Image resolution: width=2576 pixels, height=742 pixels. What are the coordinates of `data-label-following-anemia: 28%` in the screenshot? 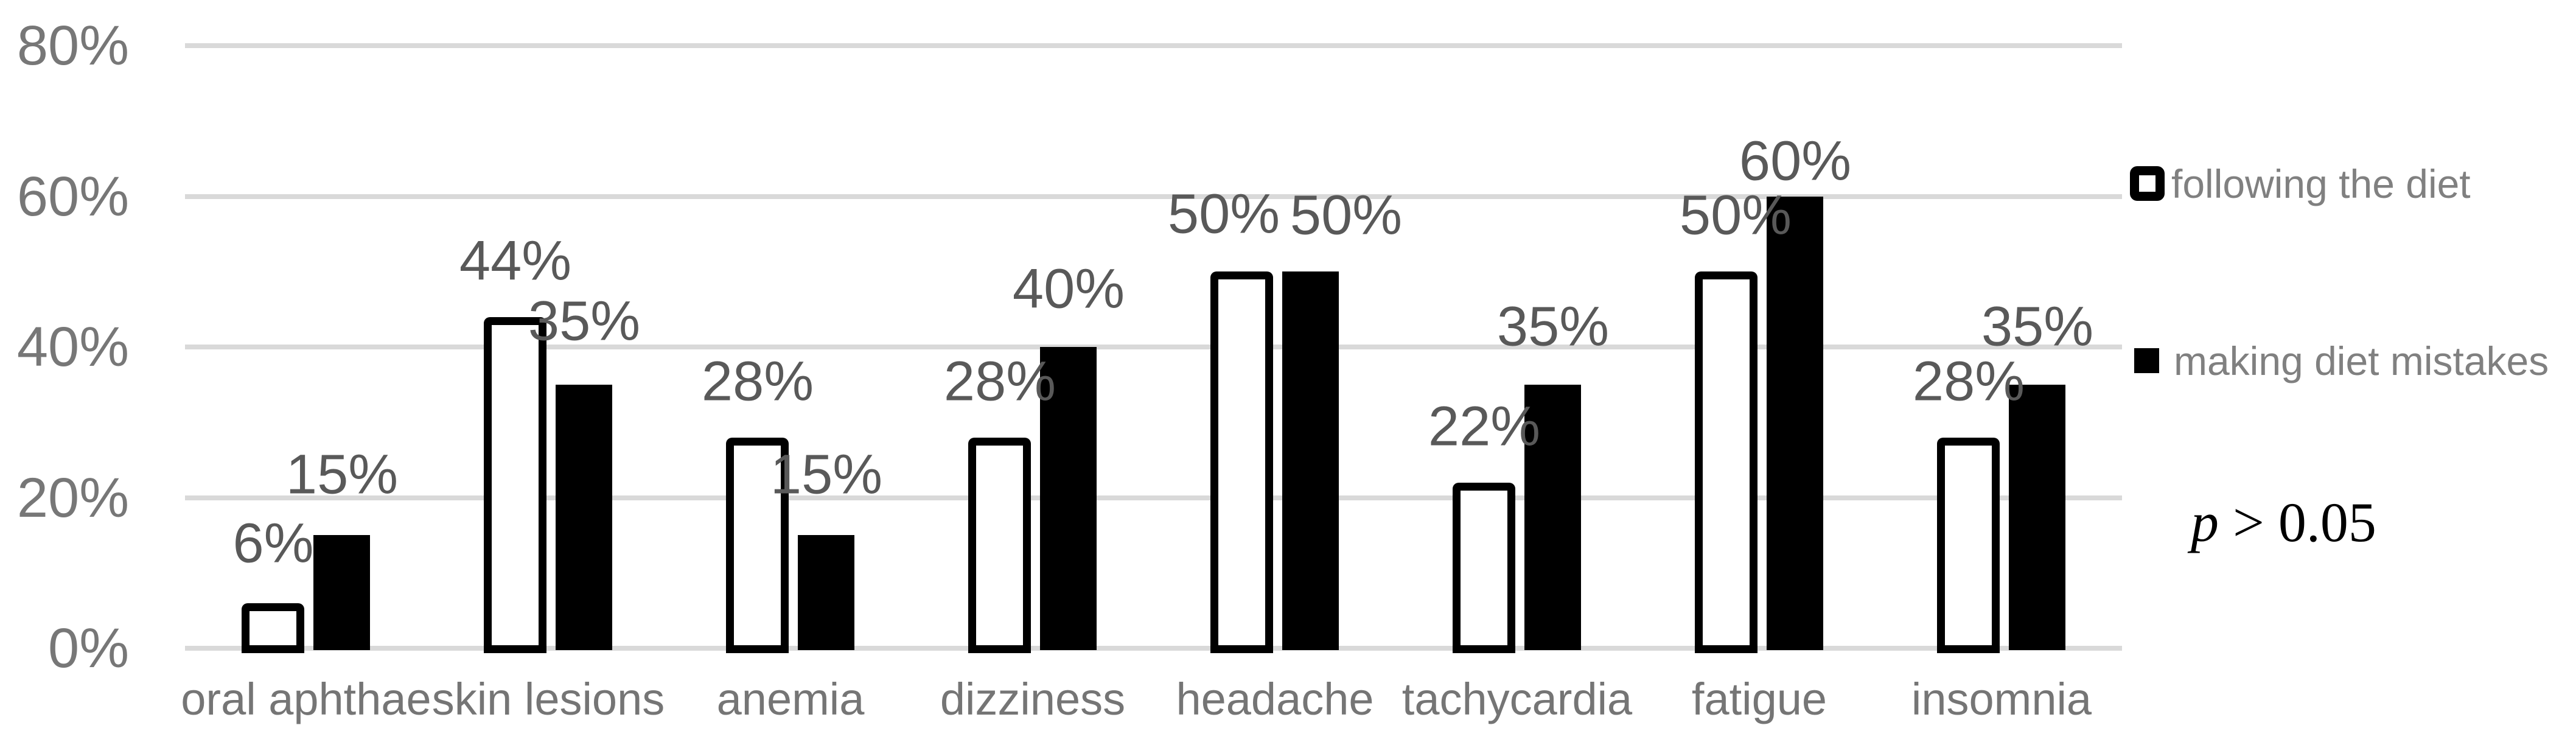 It's located at (757, 381).